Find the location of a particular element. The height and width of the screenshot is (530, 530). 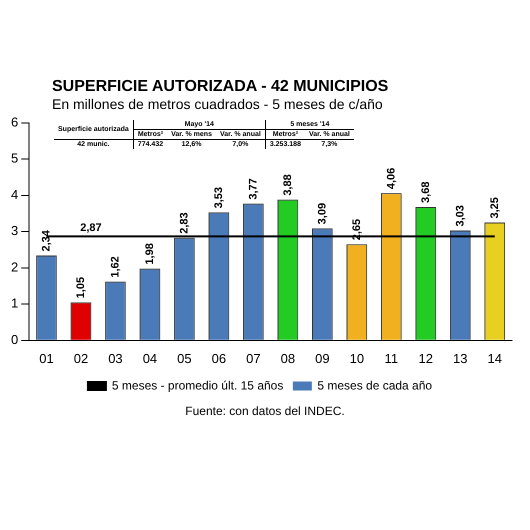

data-label: 3,25 is located at coordinates (494, 208).